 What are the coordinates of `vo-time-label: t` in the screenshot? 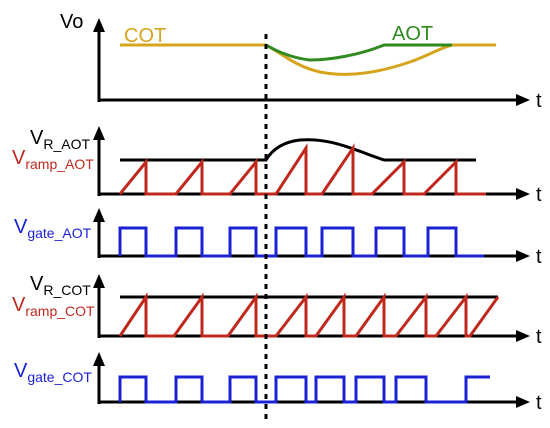 It's located at (539, 101).